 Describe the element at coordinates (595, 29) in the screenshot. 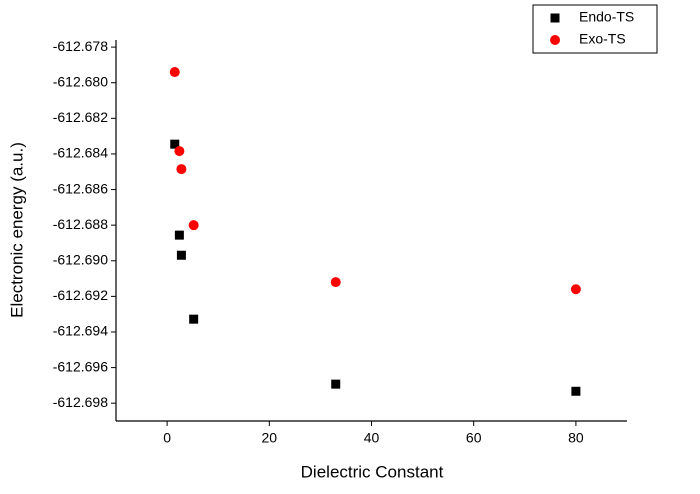

I see `legend-box` at that location.